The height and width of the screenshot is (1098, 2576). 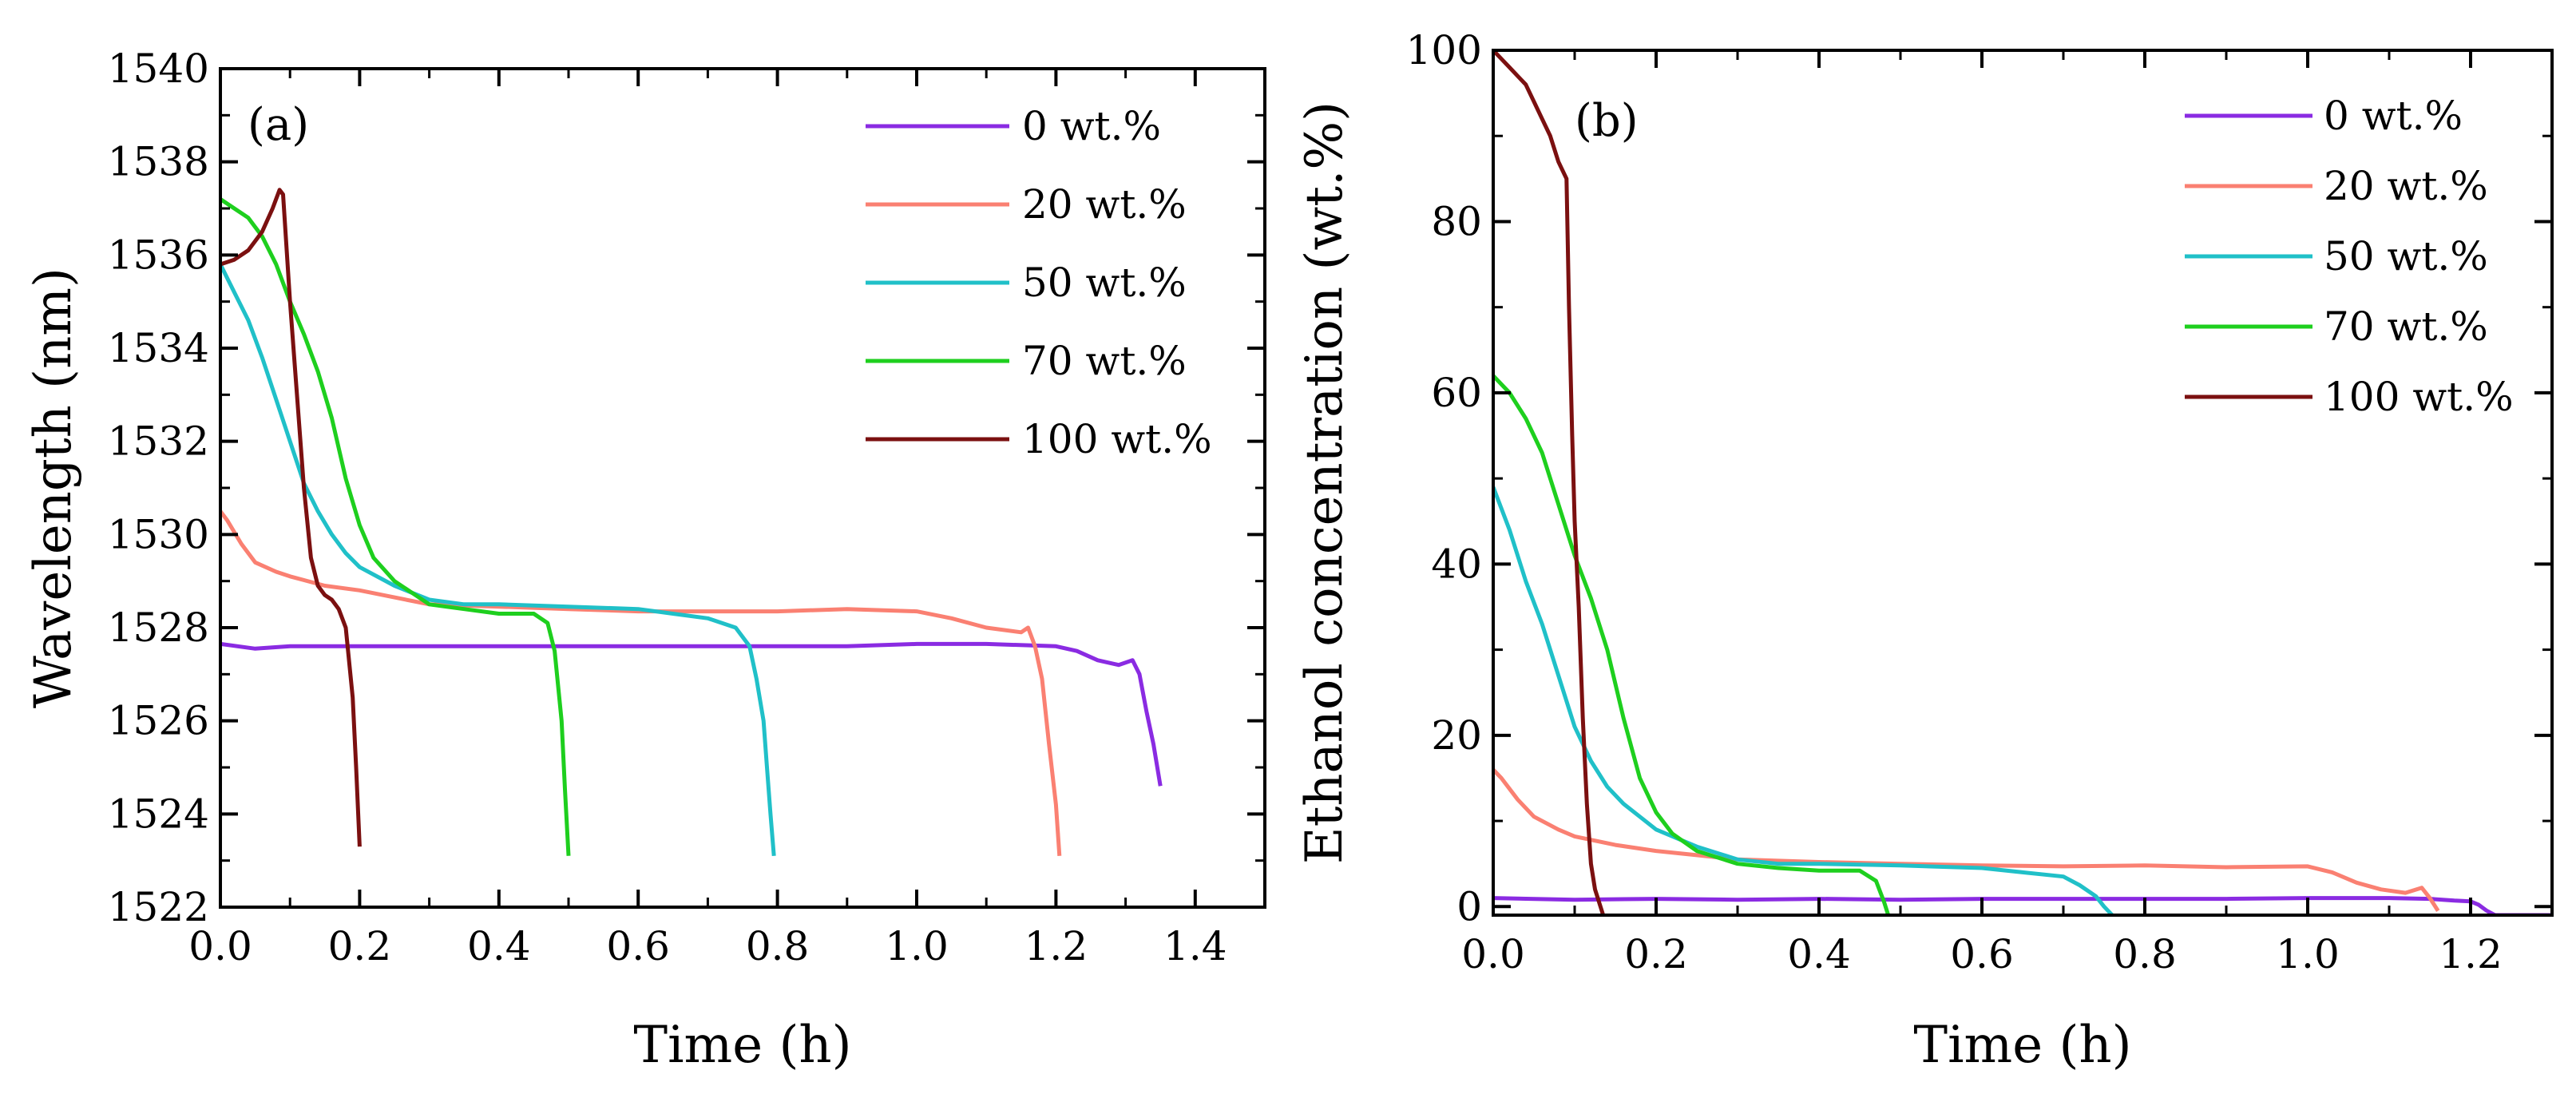 What do you see at coordinates (158, 907) in the screenshot?
I see `y-tick-label: 1522` at bounding box center [158, 907].